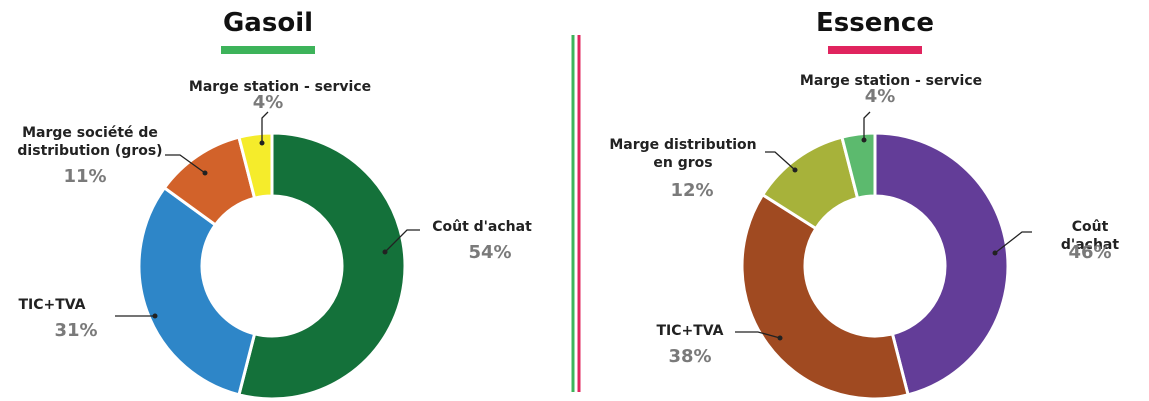 This screenshot has width=1149, height=401. What do you see at coordinates (490, 252) in the screenshot?
I see `value-label: 54%` at bounding box center [490, 252].